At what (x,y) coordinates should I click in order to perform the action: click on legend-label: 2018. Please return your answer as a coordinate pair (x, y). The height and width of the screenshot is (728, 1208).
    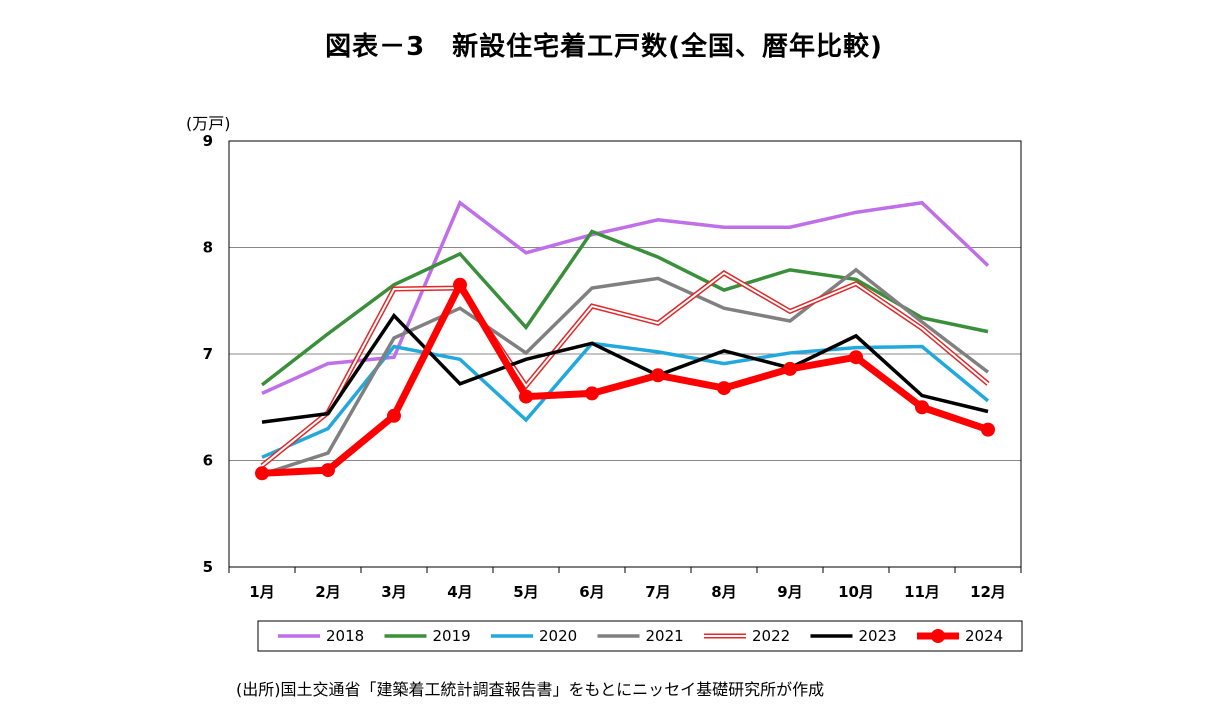
    Looking at the image, I should click on (345, 636).